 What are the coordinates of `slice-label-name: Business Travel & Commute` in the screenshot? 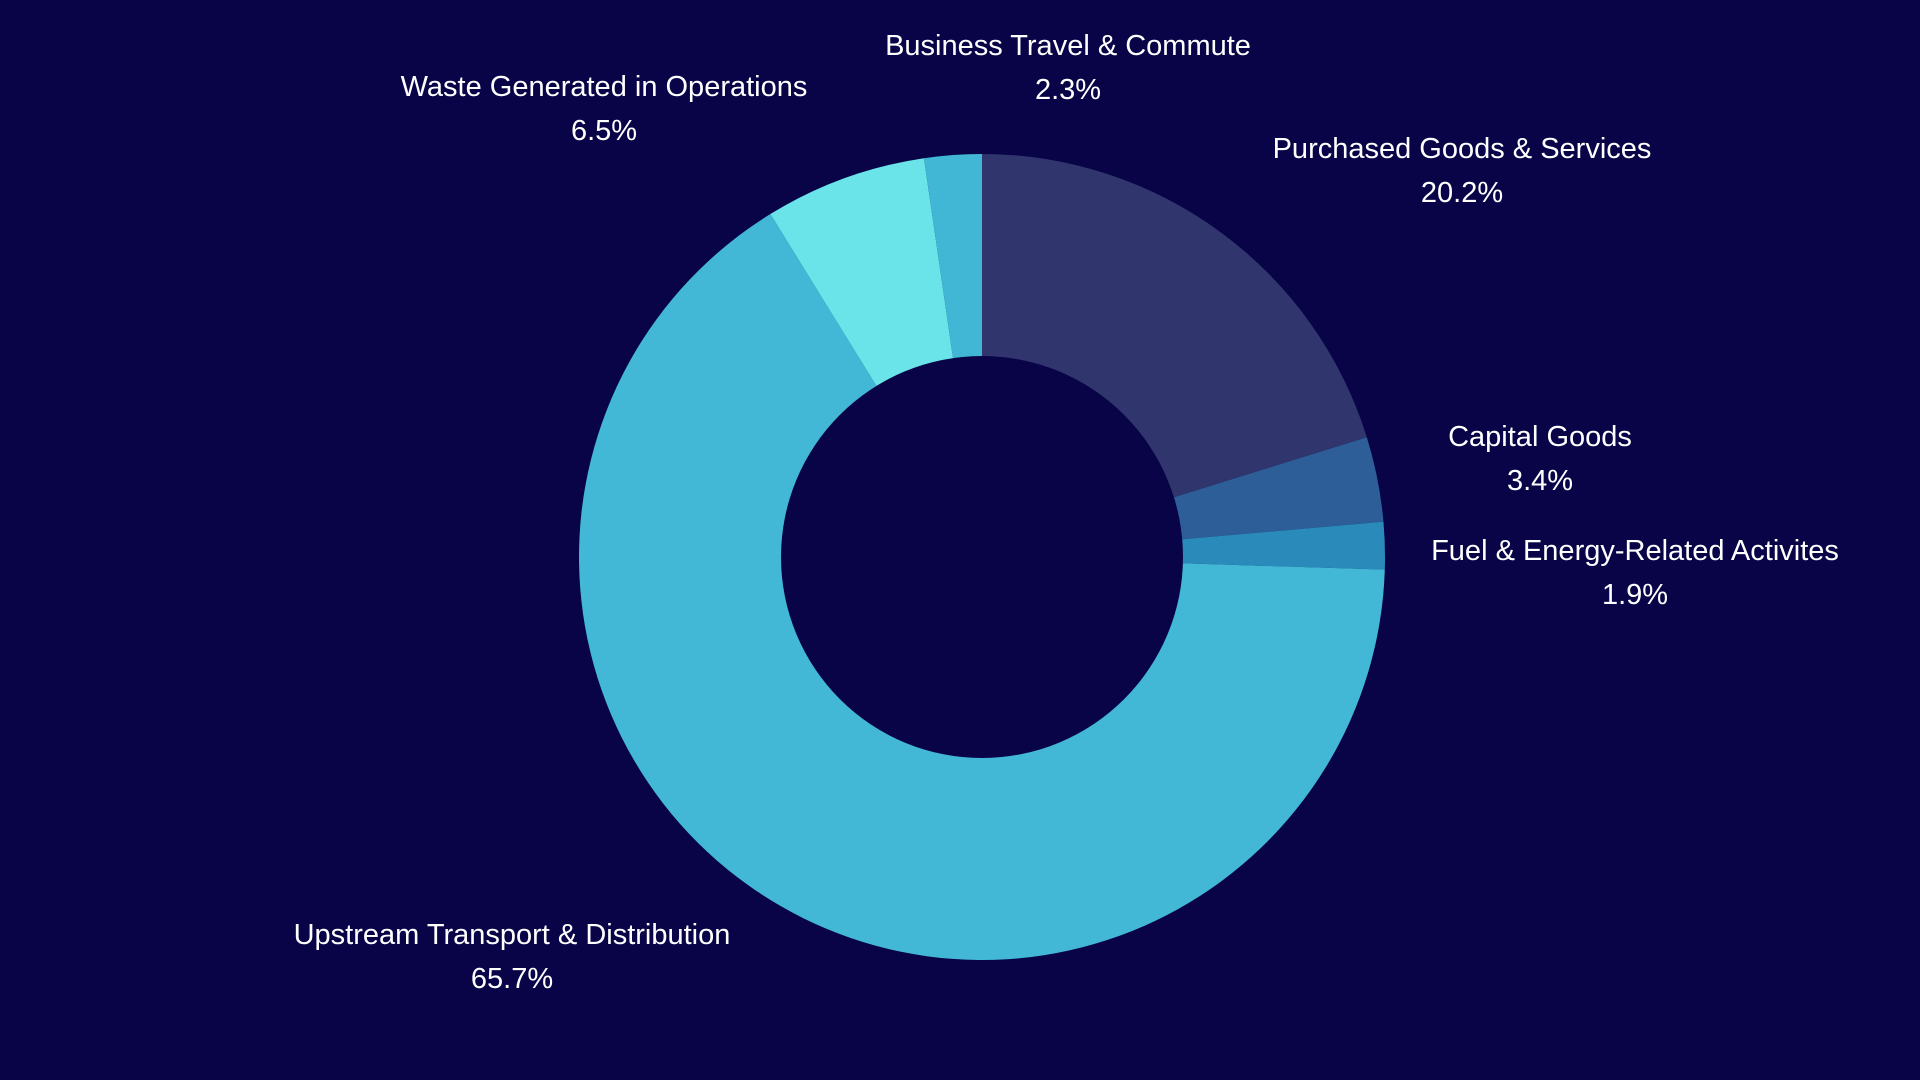 It's located at (1068, 46).